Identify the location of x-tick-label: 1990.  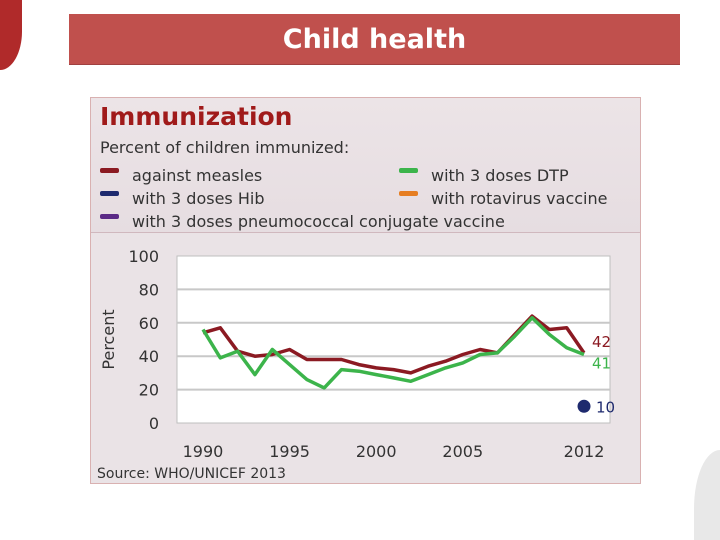
(203, 451).